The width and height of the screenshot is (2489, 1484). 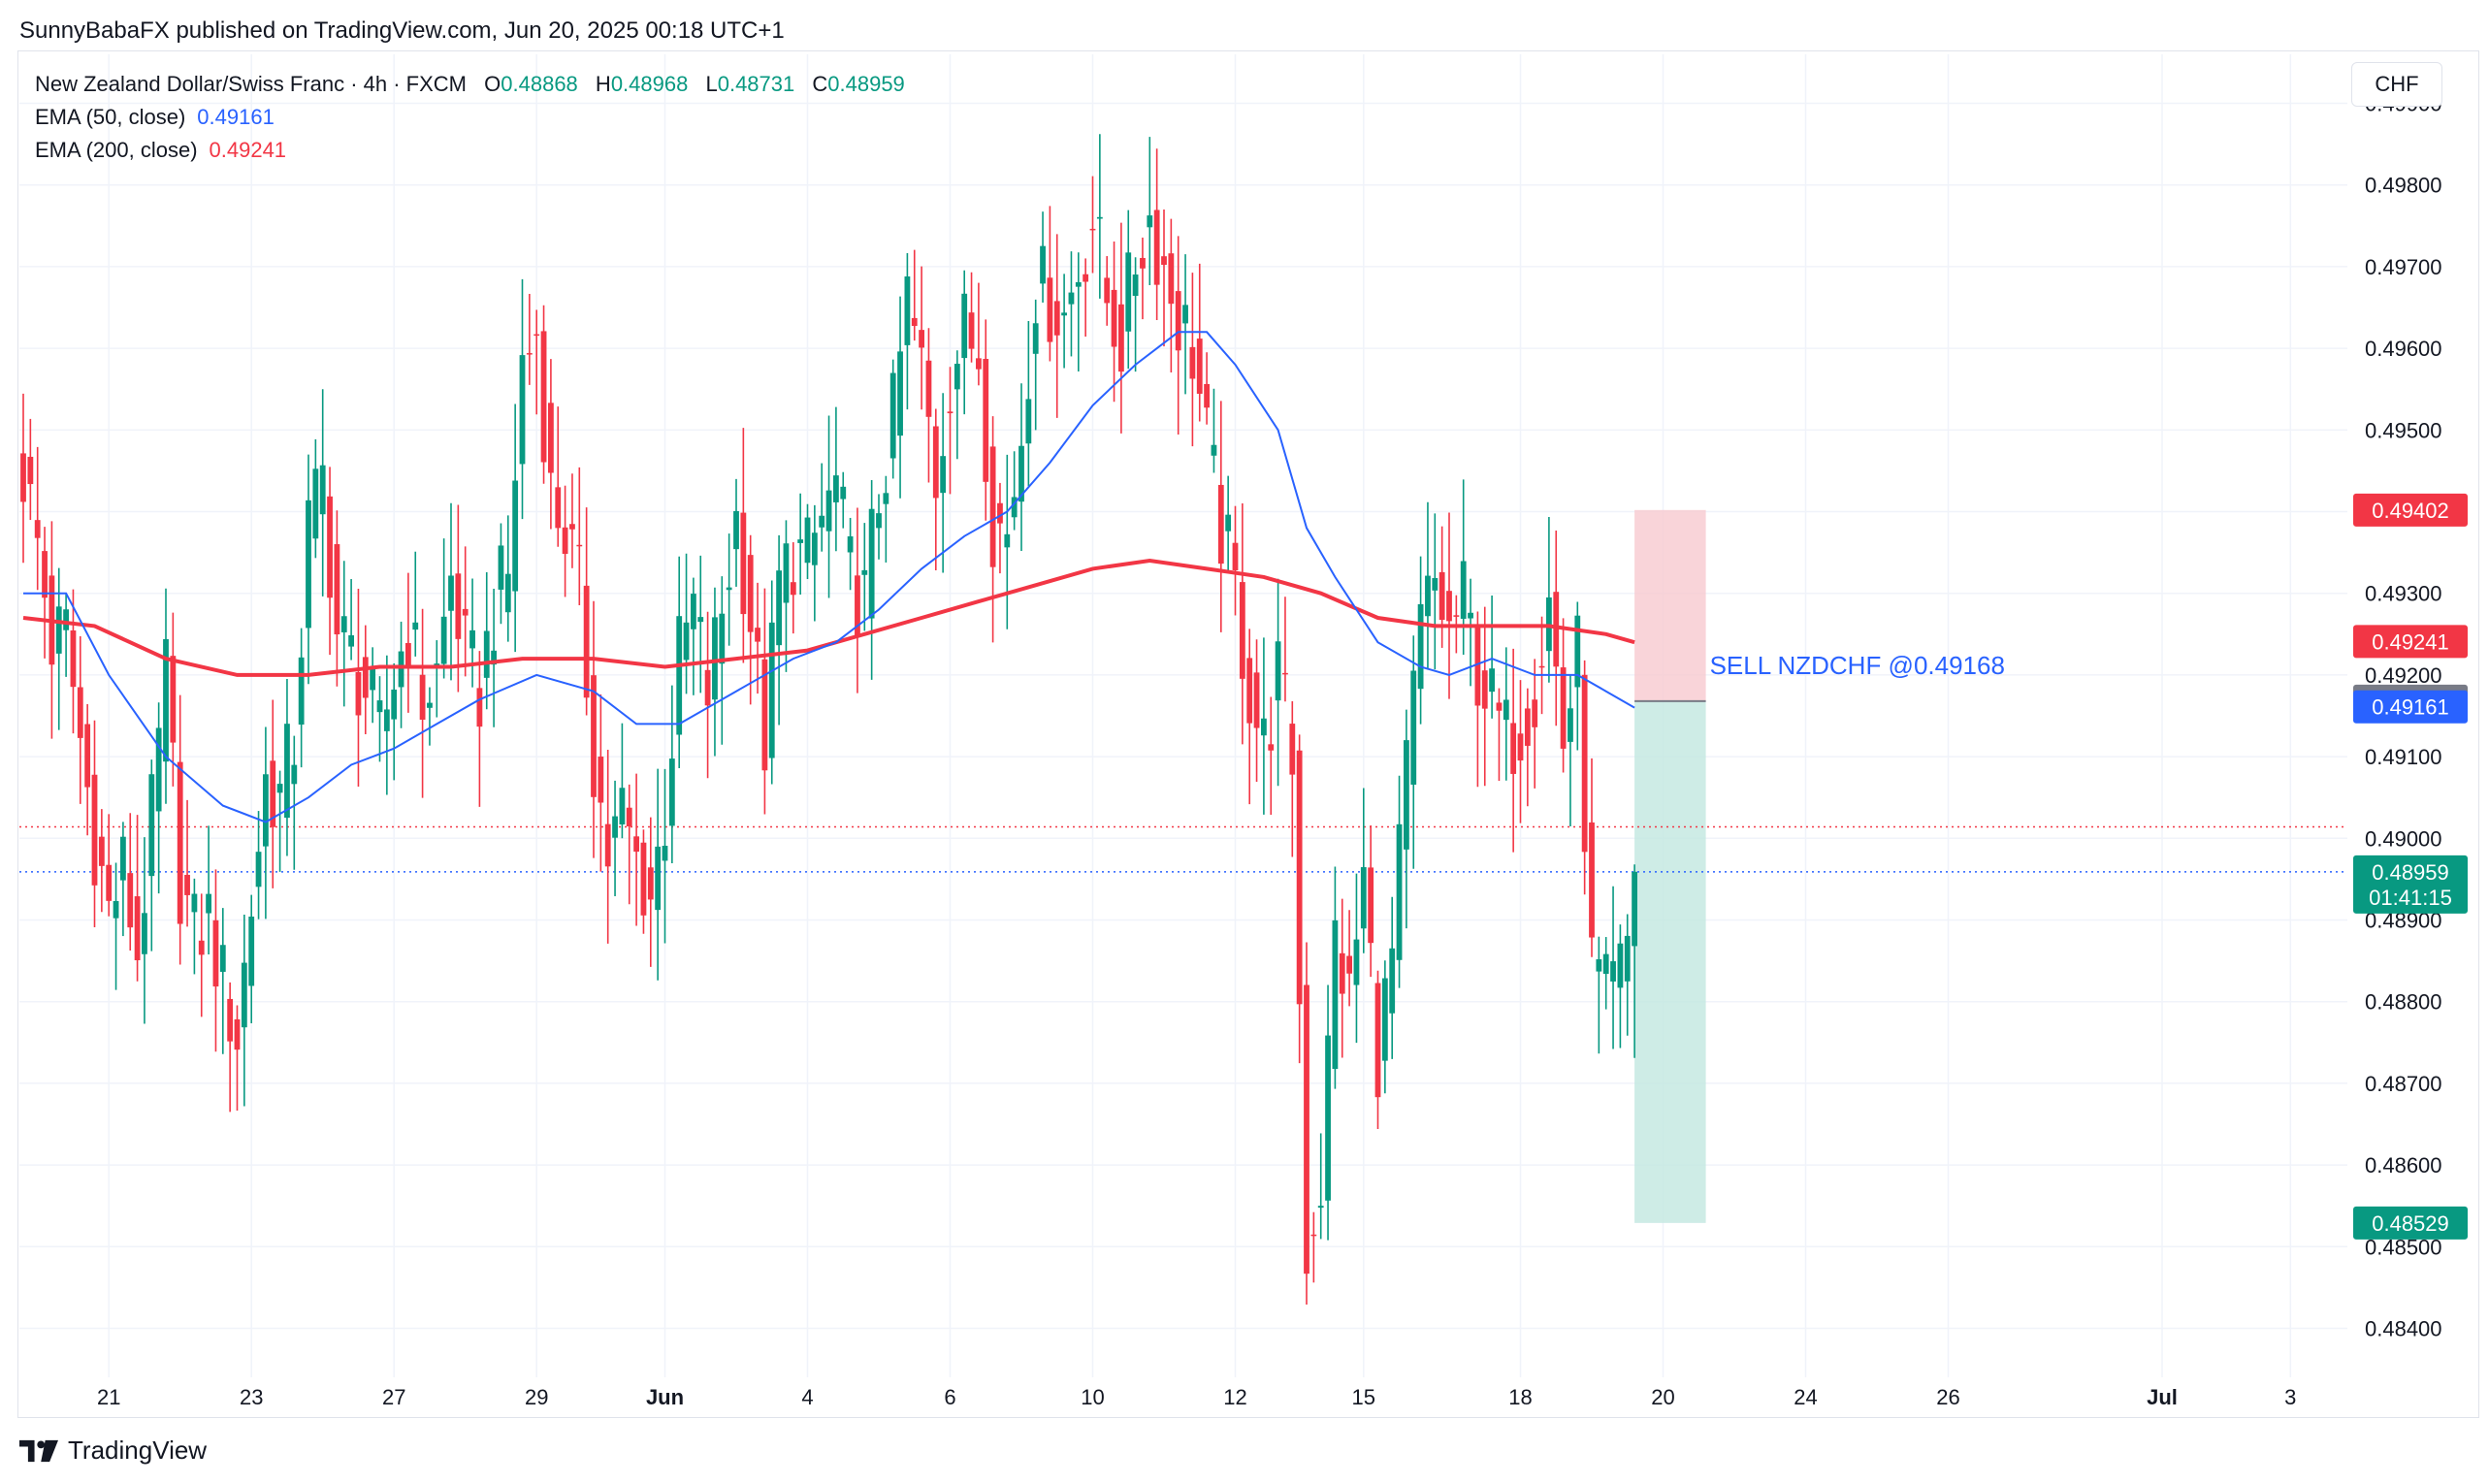 What do you see at coordinates (1670, 605) in the screenshot?
I see `stop-loss-zone` at bounding box center [1670, 605].